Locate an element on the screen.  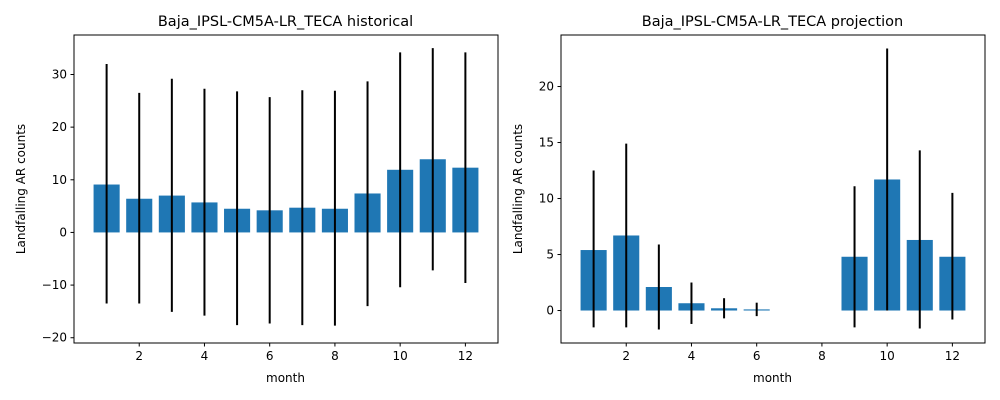
chart-title: Baja_IPSL-CM5A-LR_TECA projection is located at coordinates (772, 22).